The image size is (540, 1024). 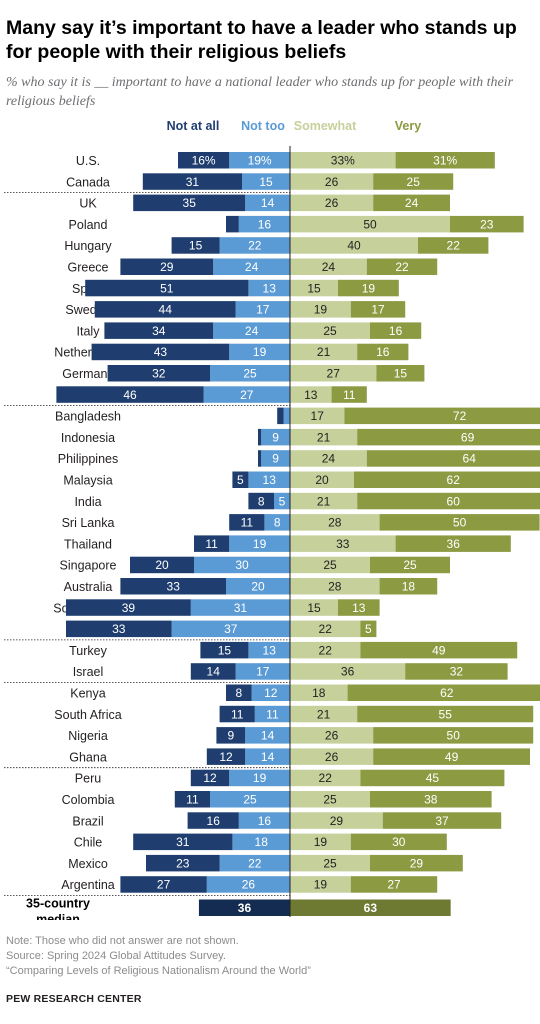 What do you see at coordinates (412, 203) in the screenshot?
I see `data-label-very: 24` at bounding box center [412, 203].